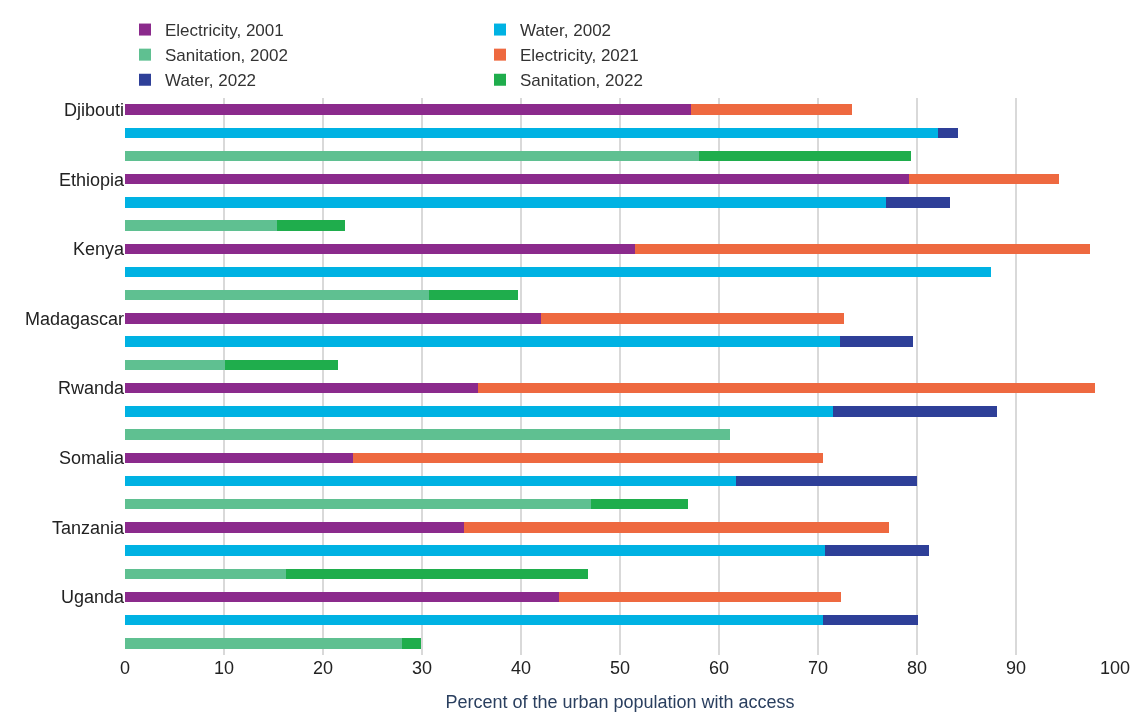 The width and height of the screenshot is (1142, 725). Describe the element at coordinates (719, 668) in the screenshot. I see `x-tick-label: 60` at that location.